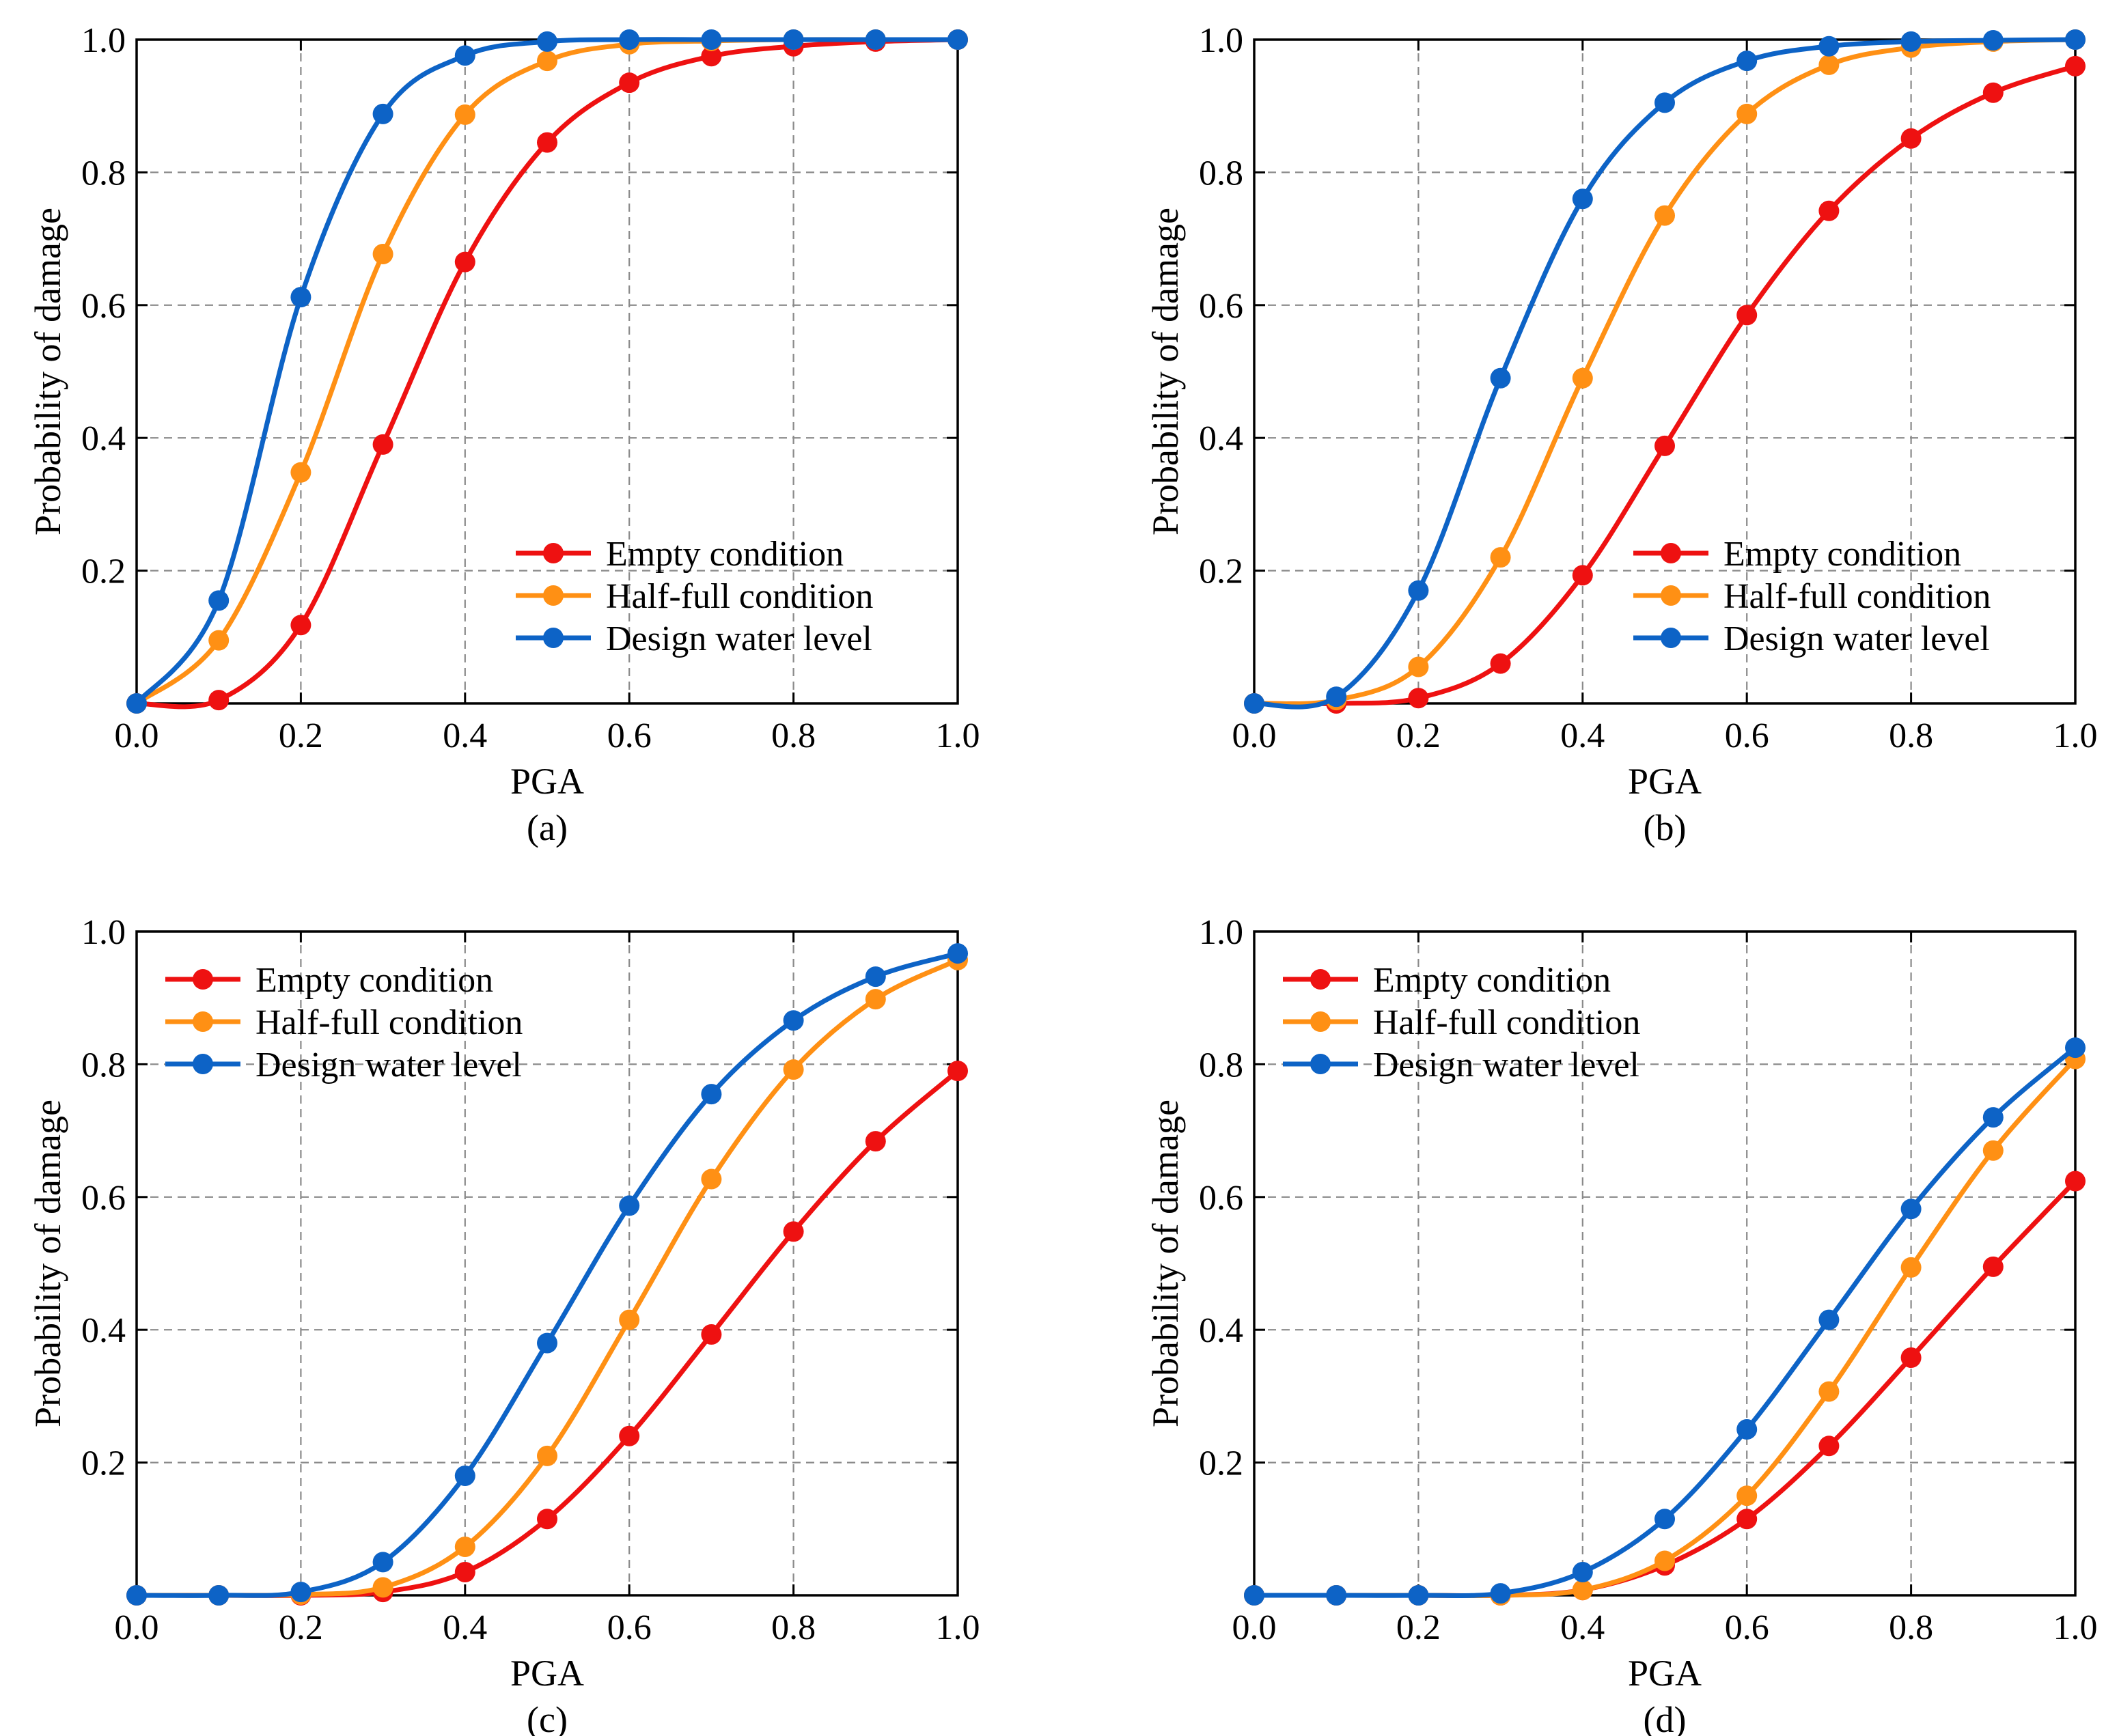 The height and width of the screenshot is (1736, 2119). What do you see at coordinates (1911, 1628) in the screenshot?
I see `x-tick-label: 0.8` at bounding box center [1911, 1628].